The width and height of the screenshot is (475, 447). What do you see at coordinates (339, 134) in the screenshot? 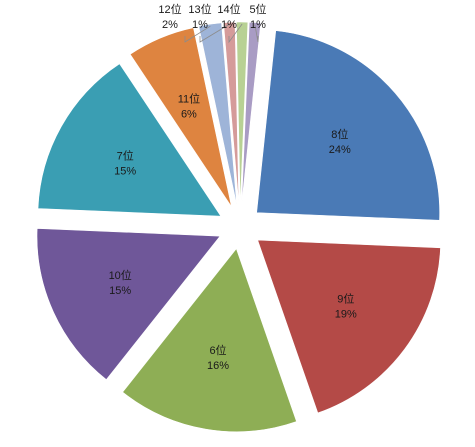
I see `slice-category-label: 8位` at bounding box center [339, 134].